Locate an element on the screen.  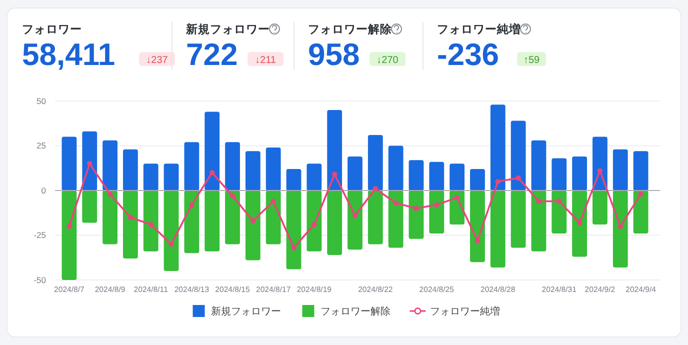
text: ↑59 is located at coordinates (531, 60).